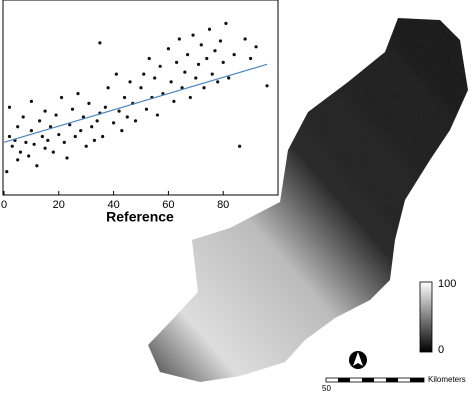  Describe the element at coordinates (441, 350) in the screenshot. I see `colorbar-min: 0` at that location.